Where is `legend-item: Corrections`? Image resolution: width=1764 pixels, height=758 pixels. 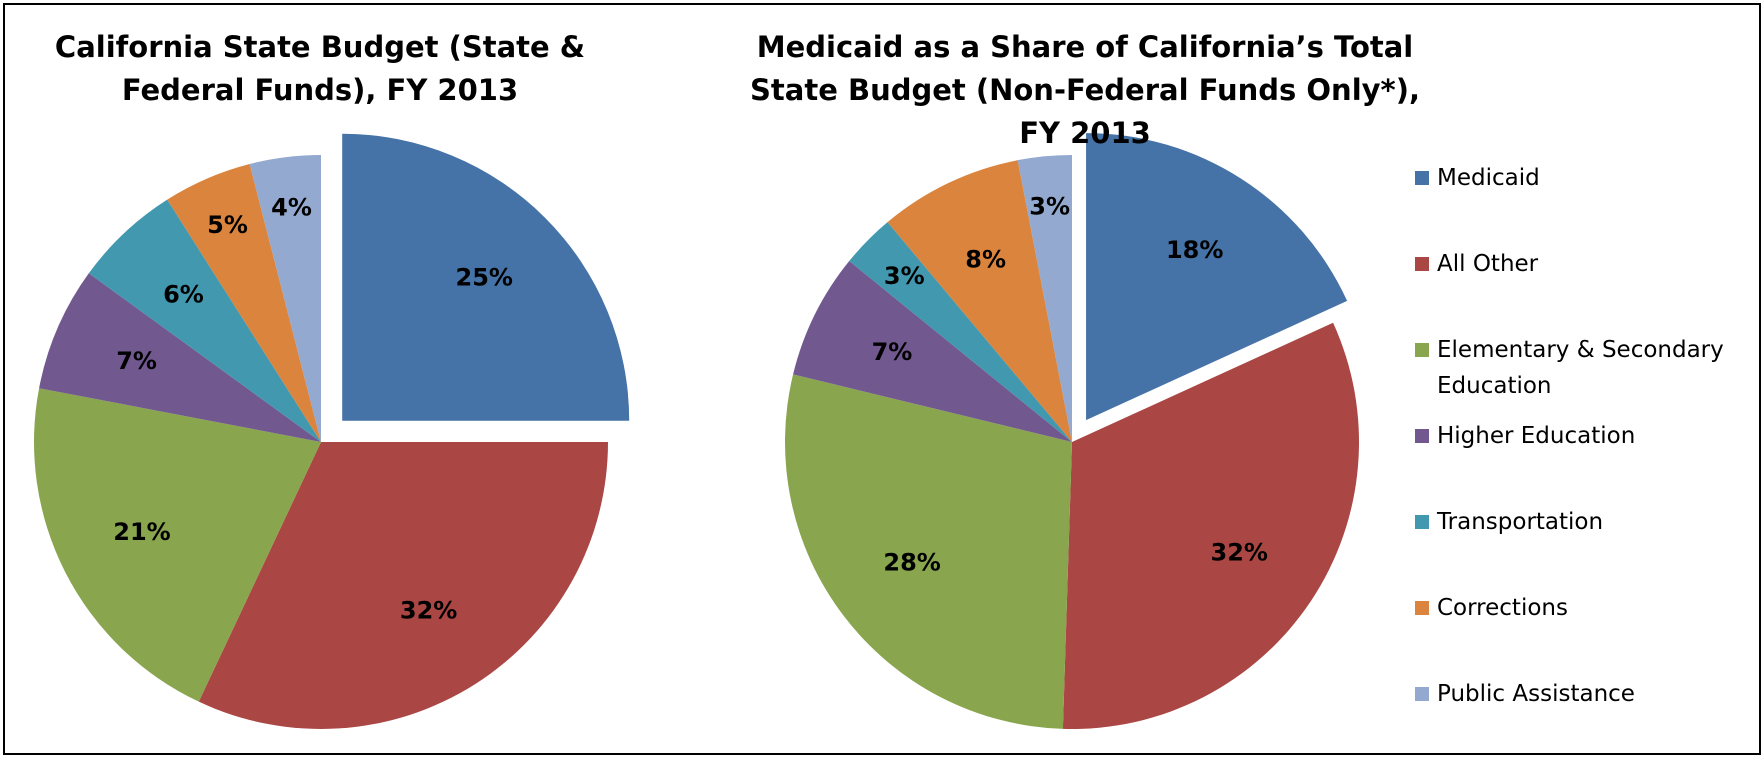 legend-item: Corrections is located at coordinates (1585, 608).